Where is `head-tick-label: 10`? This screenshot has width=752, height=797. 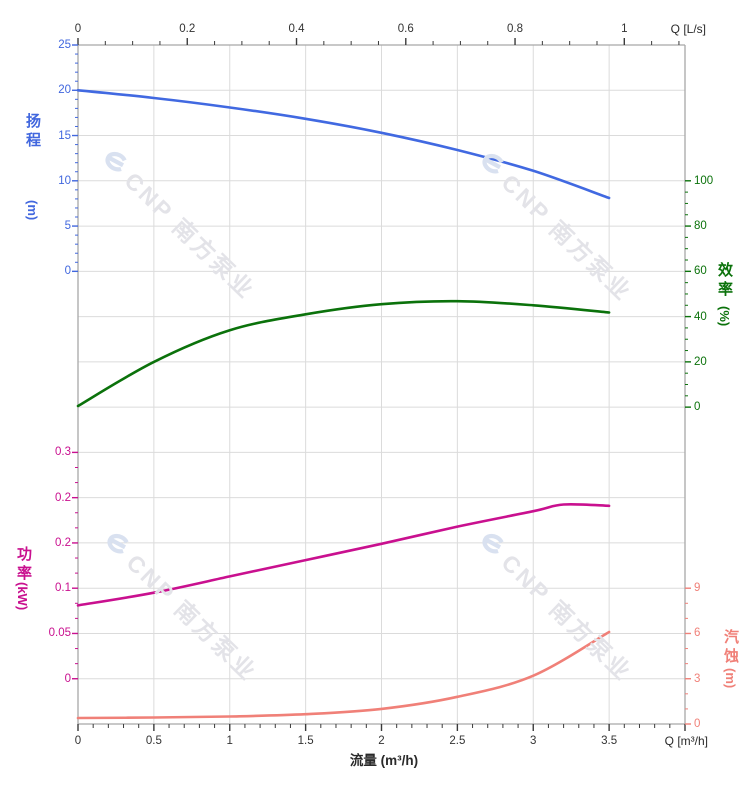
head-tick-label: 10 is located at coordinates (64, 180).